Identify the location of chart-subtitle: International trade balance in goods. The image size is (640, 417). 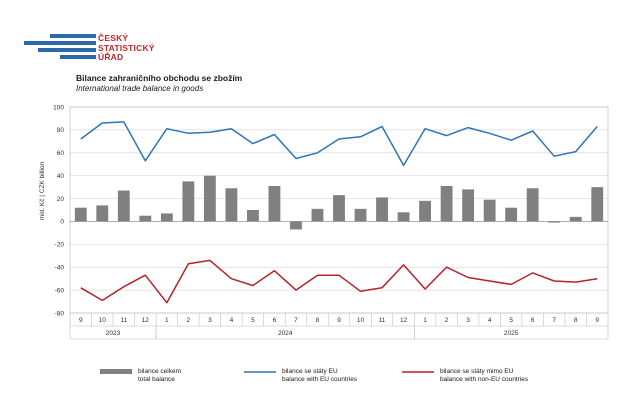
(140, 88).